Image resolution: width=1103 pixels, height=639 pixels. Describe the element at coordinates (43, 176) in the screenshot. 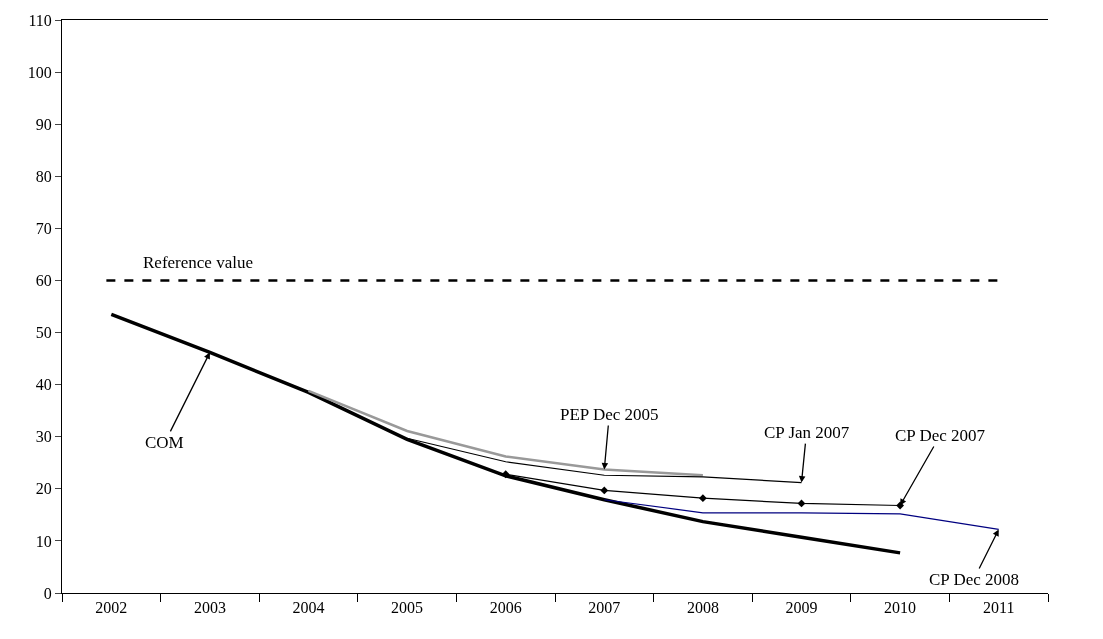

I see `y-tick-label: 80` at that location.